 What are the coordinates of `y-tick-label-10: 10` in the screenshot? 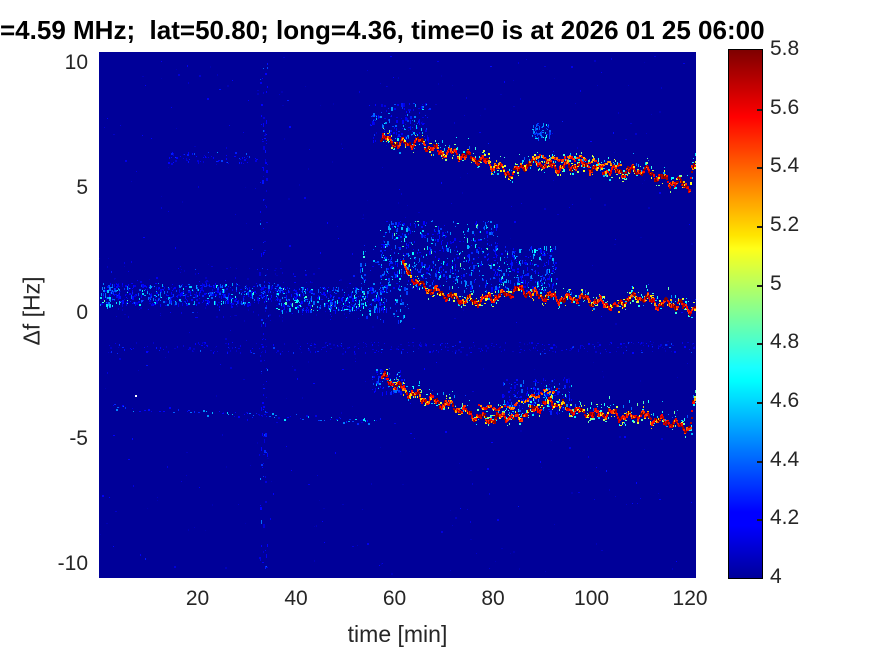 It's located at (76, 63).